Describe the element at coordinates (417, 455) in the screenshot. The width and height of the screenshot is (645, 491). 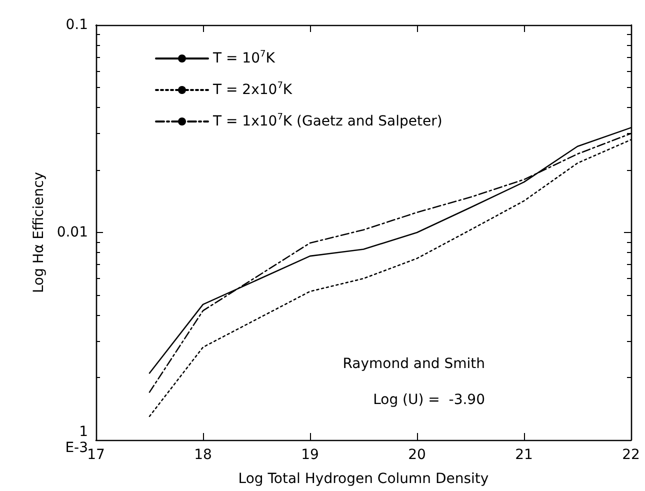
I see `x-tick-label: 20` at that location.